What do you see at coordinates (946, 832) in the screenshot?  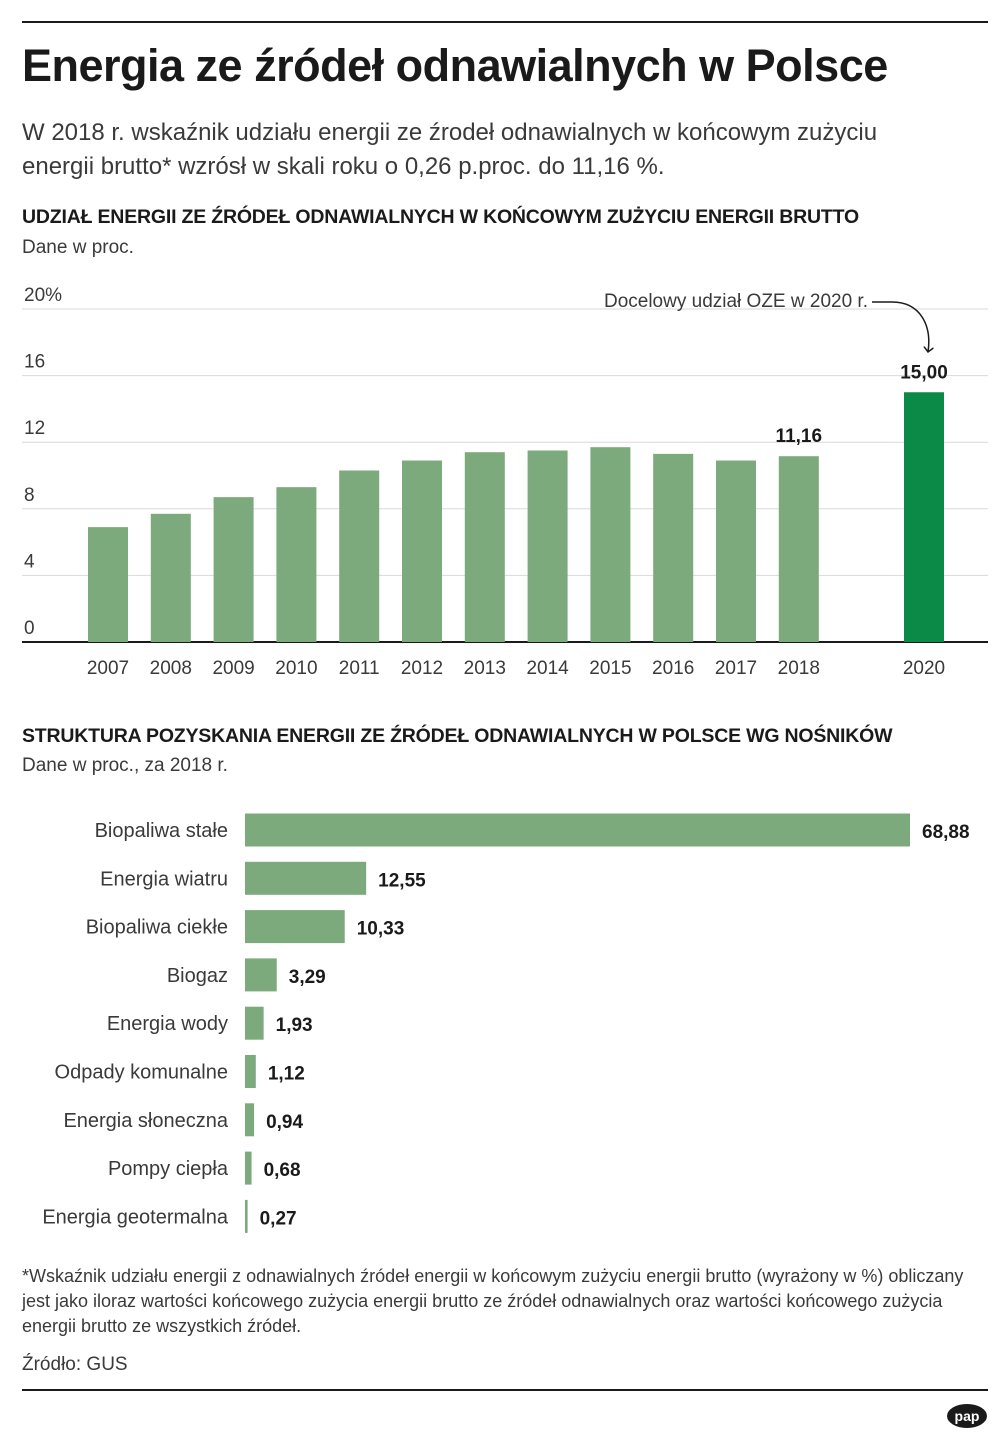 I see `value-label: 68,88` at bounding box center [946, 832].